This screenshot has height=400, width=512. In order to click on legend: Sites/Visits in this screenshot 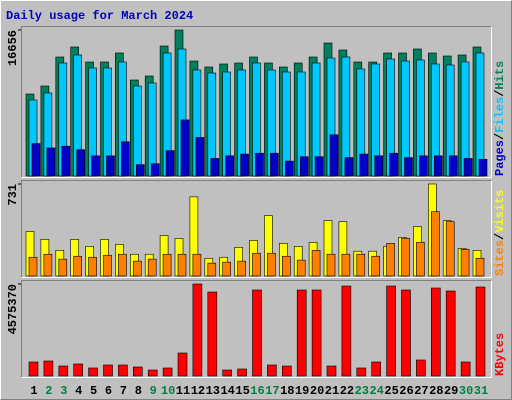, I will do `click(500, 233)`.